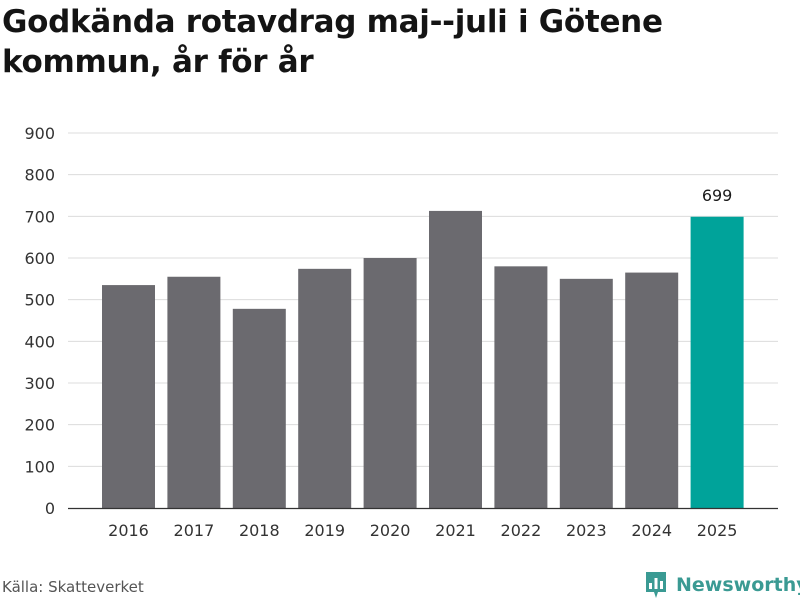  Describe the element at coordinates (39, 341) in the screenshot. I see `y-tick-label: 400` at that location.